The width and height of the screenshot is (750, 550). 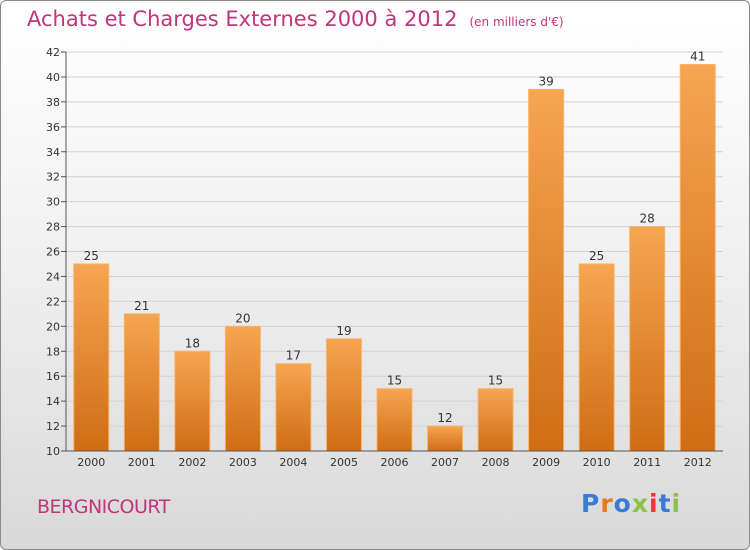 What do you see at coordinates (103, 507) in the screenshot?
I see `place-name: BERGNICOURT` at bounding box center [103, 507].